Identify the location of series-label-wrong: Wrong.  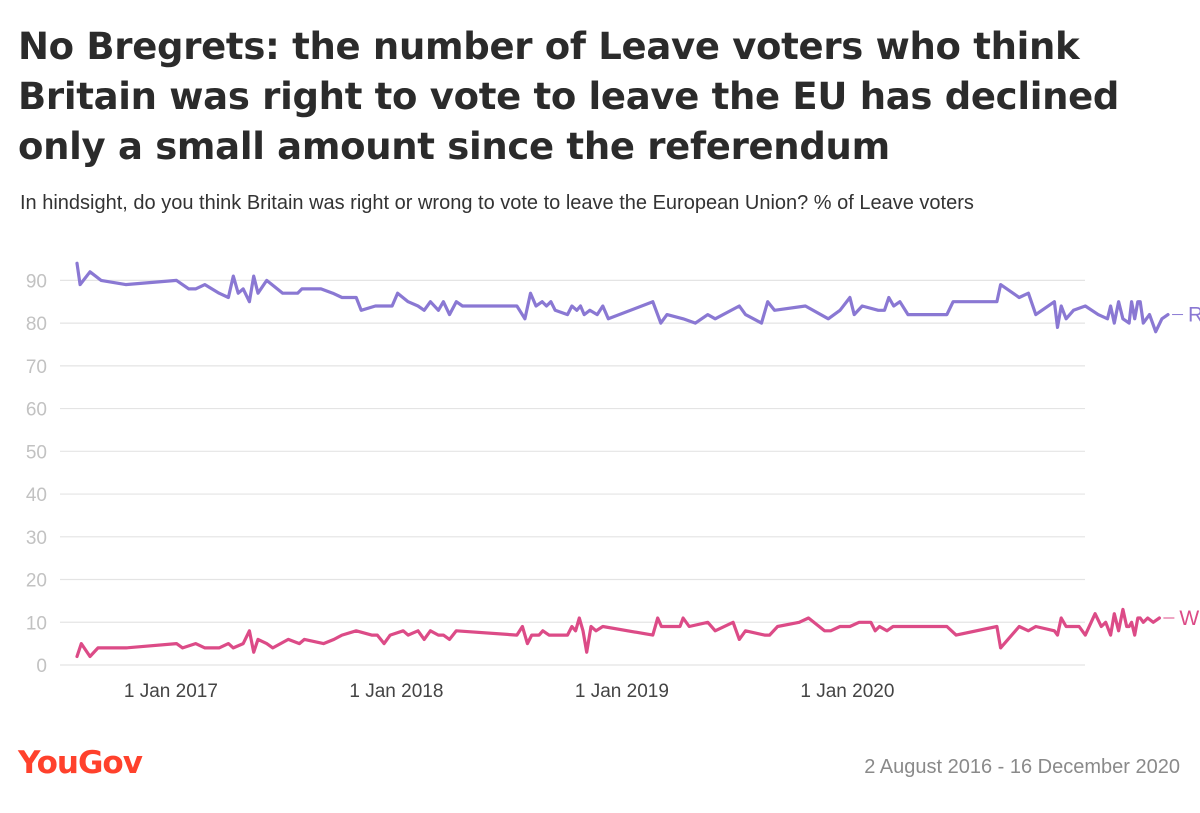
(1189, 618).